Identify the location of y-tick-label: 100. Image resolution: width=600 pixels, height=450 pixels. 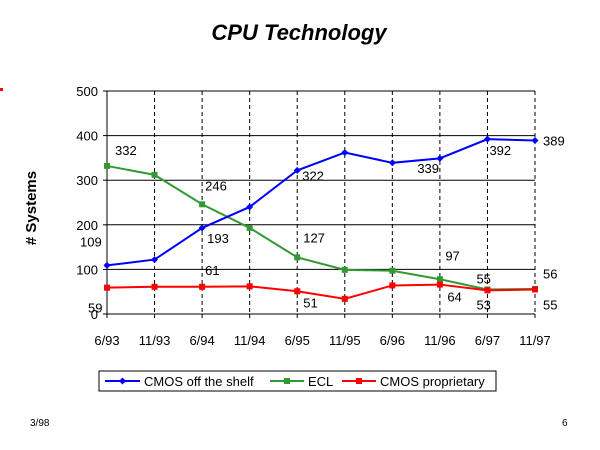
(87, 269).